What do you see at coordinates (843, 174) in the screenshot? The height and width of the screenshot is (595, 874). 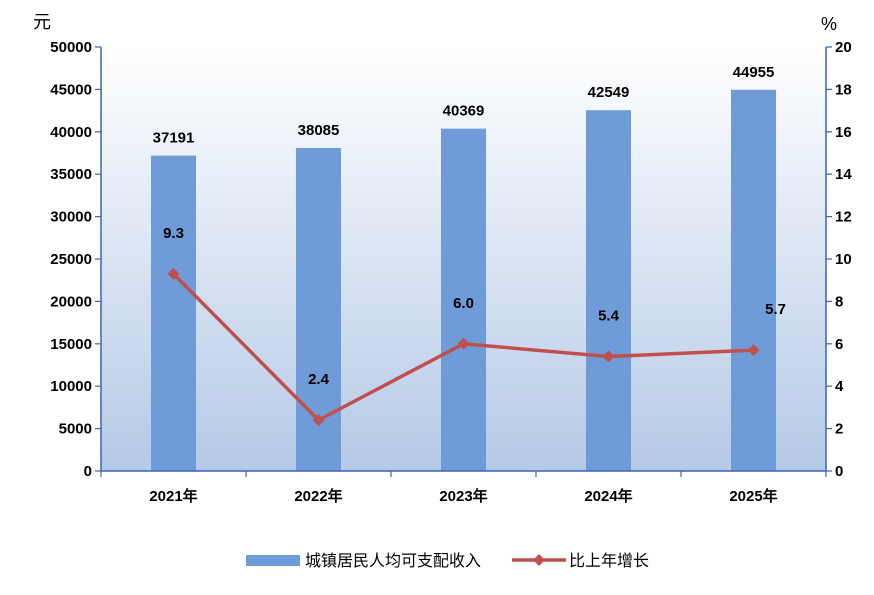 I see `right-tick-label-7: 14` at bounding box center [843, 174].